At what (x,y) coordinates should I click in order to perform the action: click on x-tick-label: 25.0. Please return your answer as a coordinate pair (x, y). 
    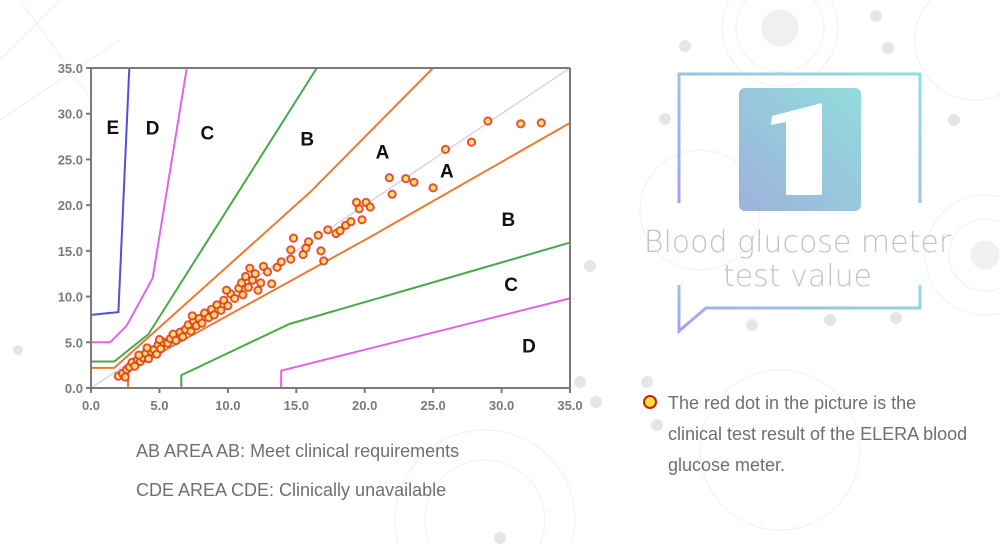
    Looking at the image, I should click on (432, 405).